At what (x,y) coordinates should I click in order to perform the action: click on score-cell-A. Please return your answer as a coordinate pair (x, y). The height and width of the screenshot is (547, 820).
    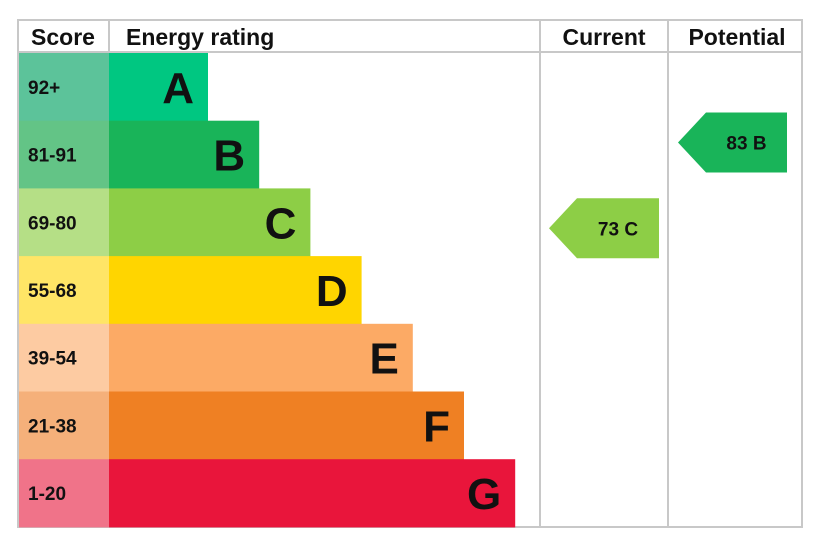
    Looking at the image, I should click on (64, 87).